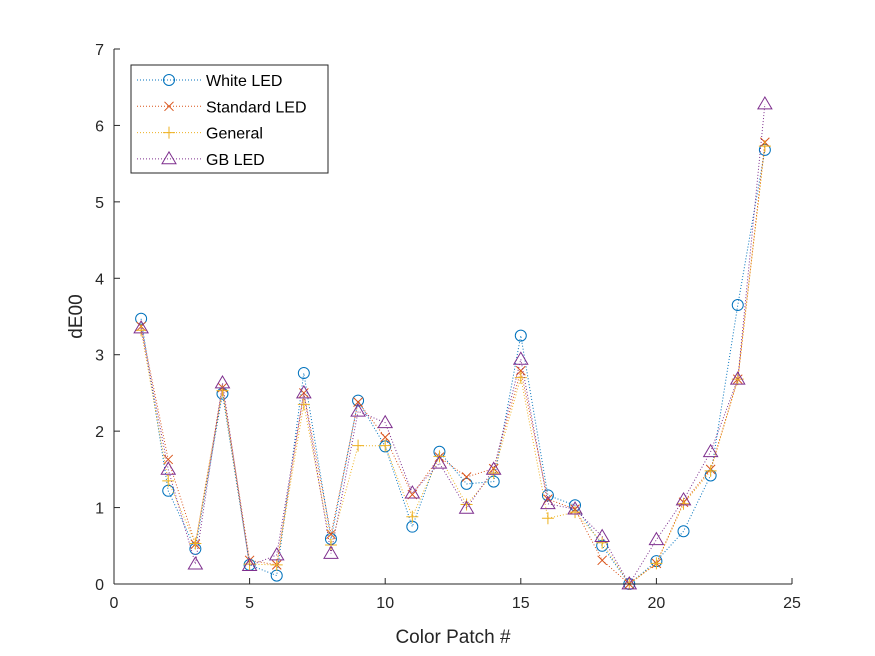  What do you see at coordinates (99, 585) in the screenshot?
I see `y-tick-label: 0` at bounding box center [99, 585].